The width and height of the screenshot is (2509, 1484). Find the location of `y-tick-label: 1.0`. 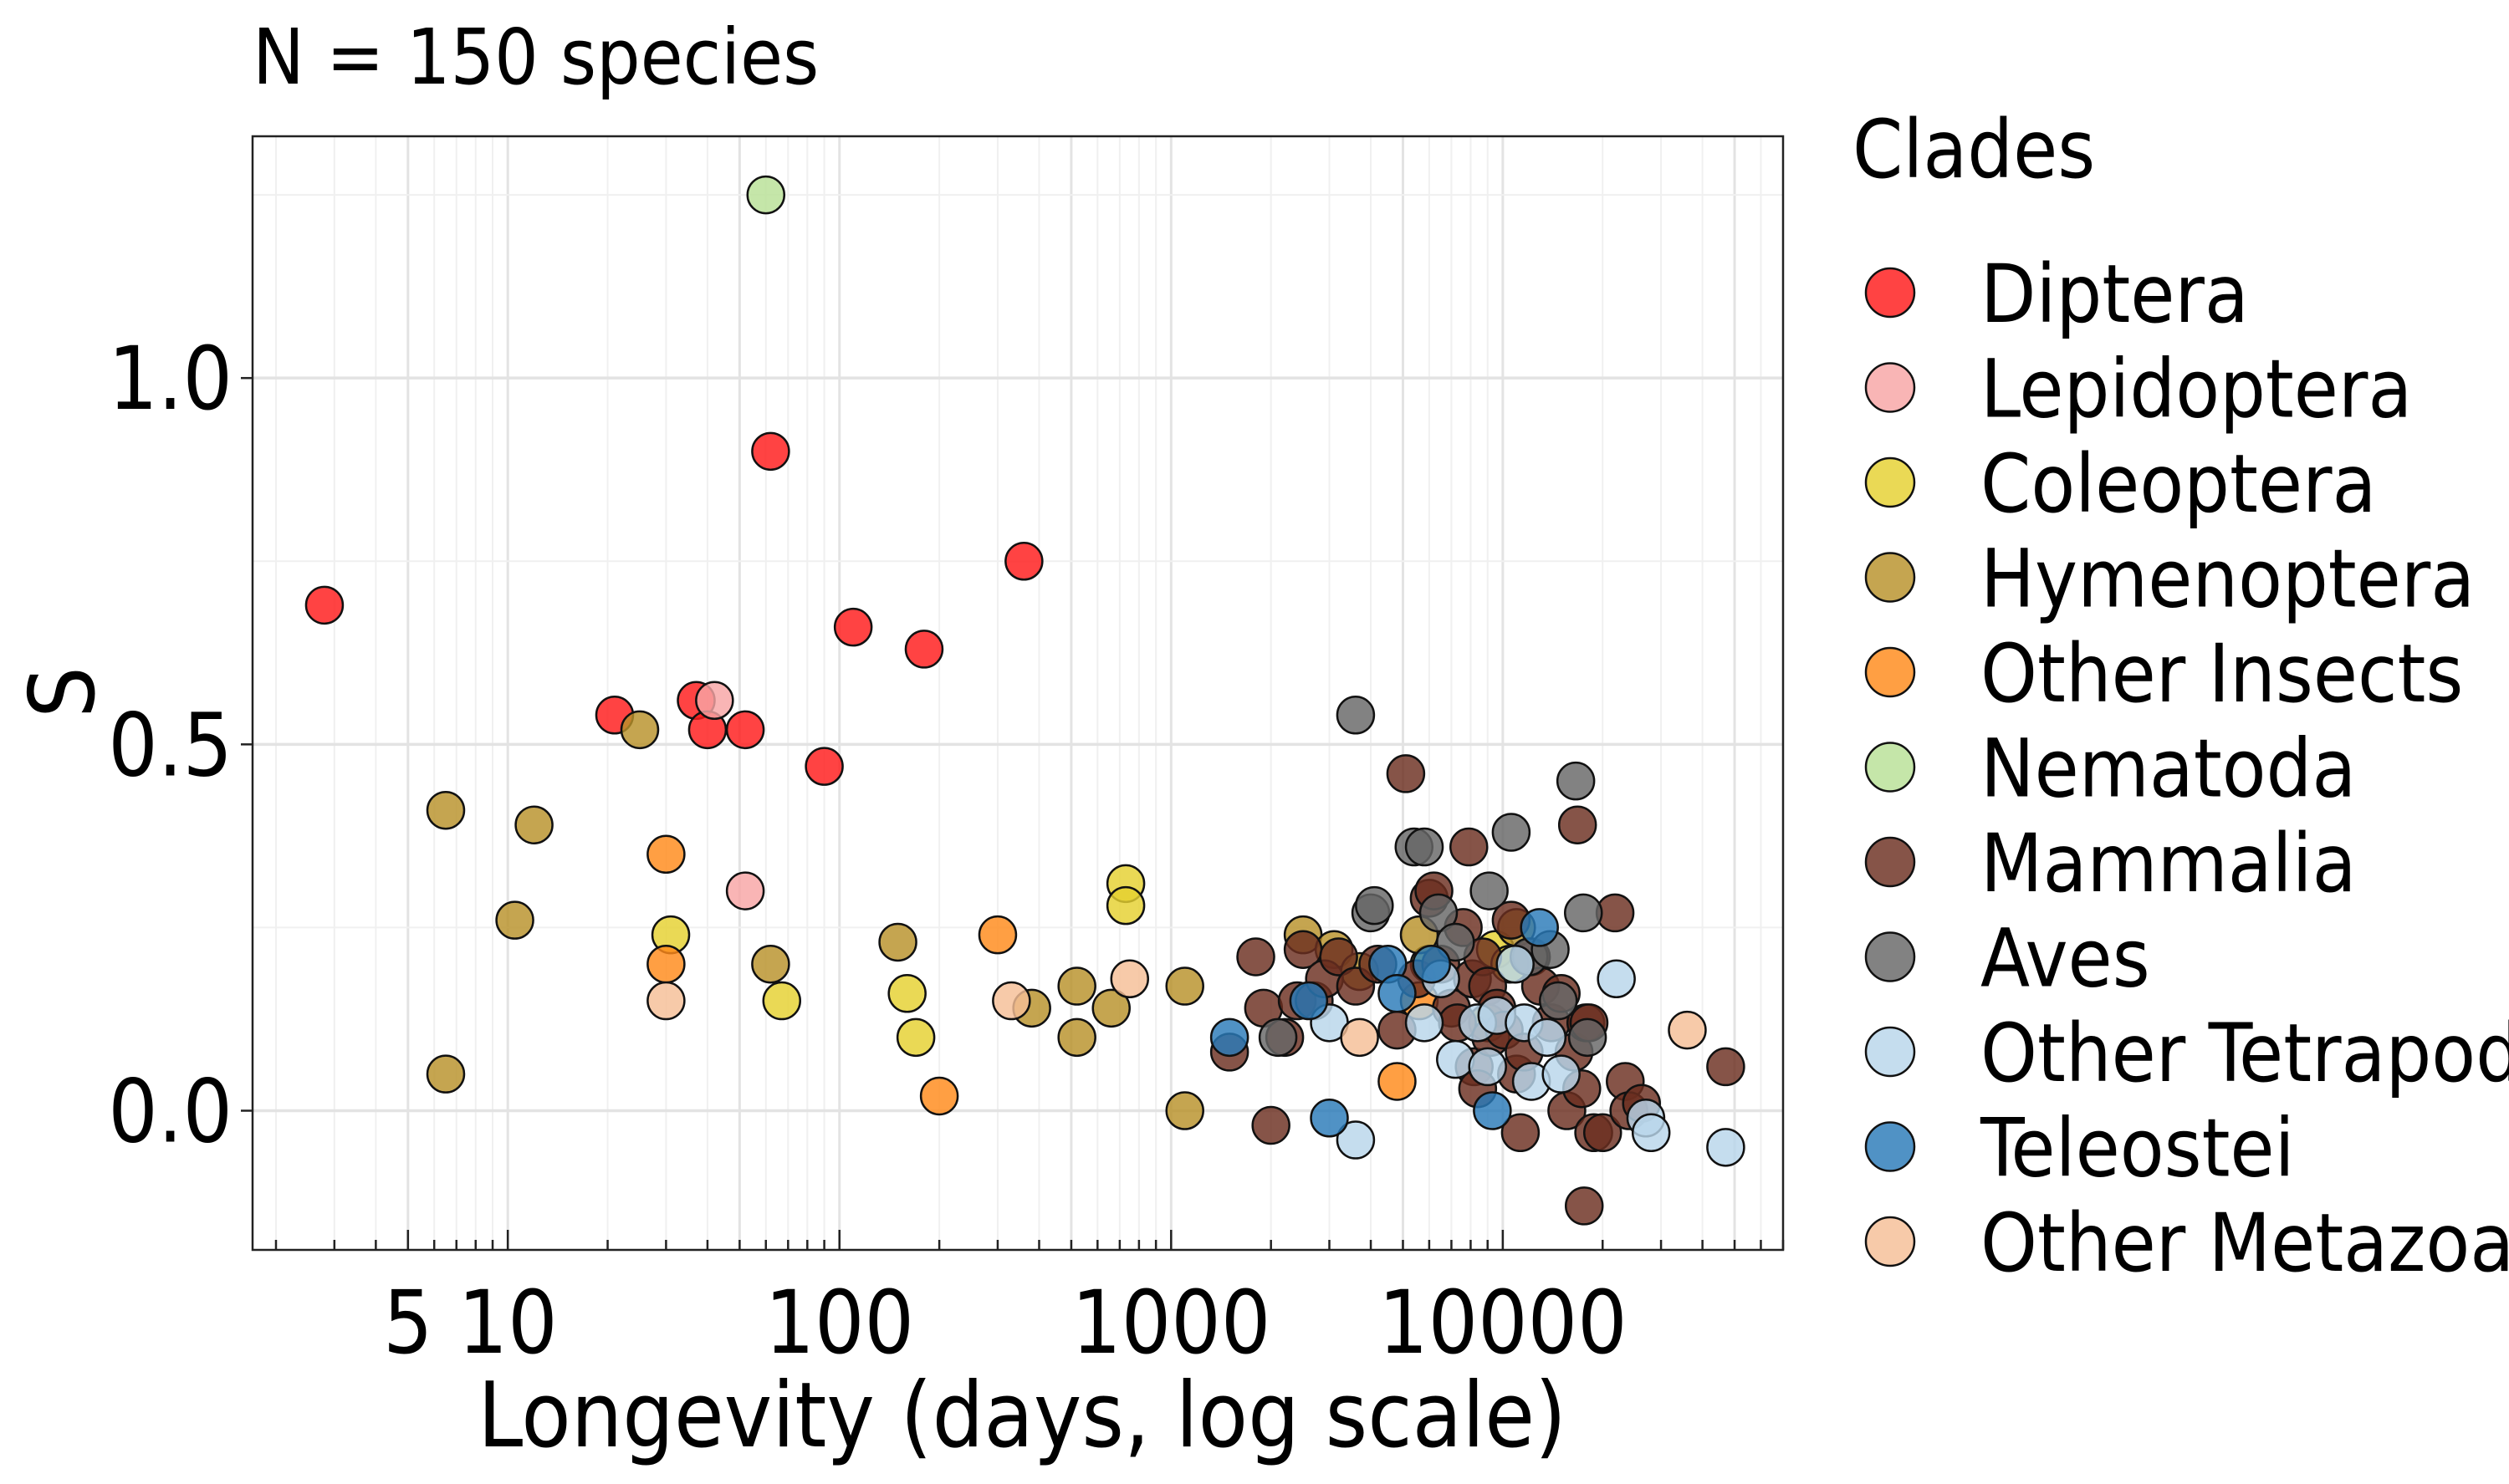

y-tick-label: 1.0 is located at coordinates (171, 379).